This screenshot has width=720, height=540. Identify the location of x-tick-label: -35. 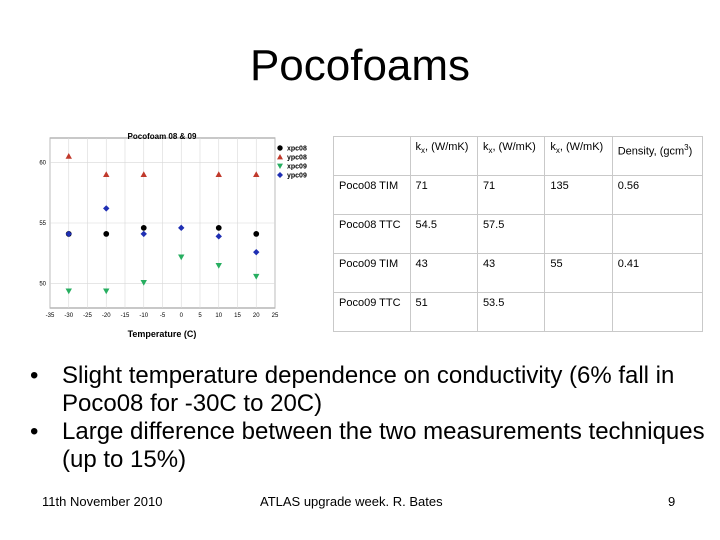
(50, 316).